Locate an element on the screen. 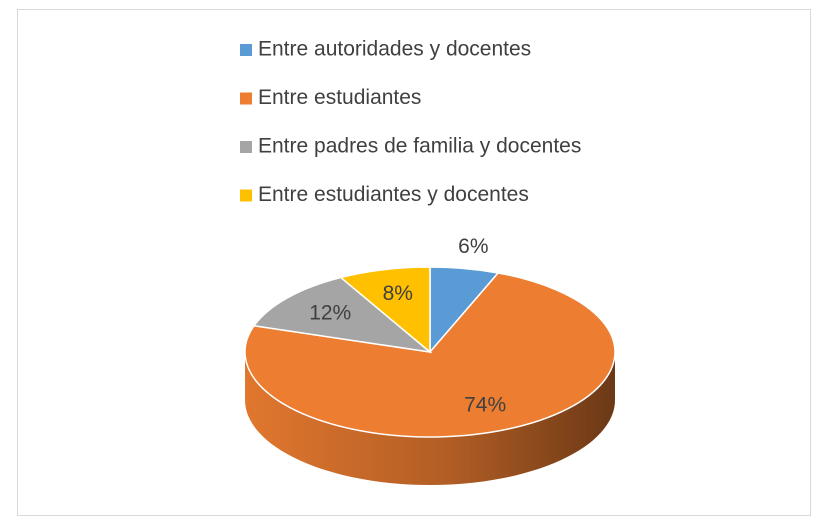 Image resolution: width=829 pixels, height=526 pixels. data-label: 12% is located at coordinates (330, 313).